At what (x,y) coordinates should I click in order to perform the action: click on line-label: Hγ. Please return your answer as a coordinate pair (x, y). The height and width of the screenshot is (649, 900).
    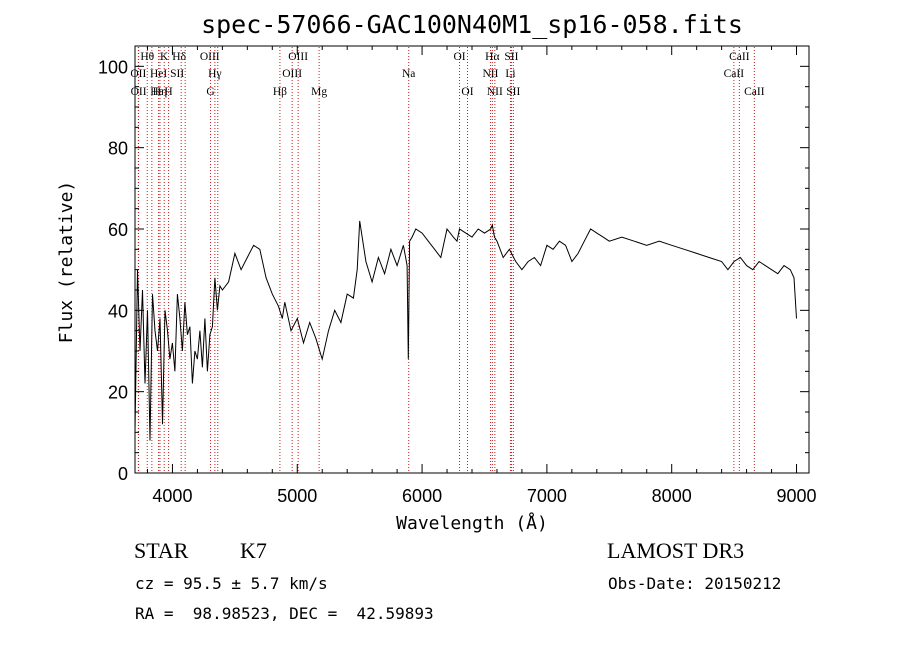
    Looking at the image, I should click on (214, 74).